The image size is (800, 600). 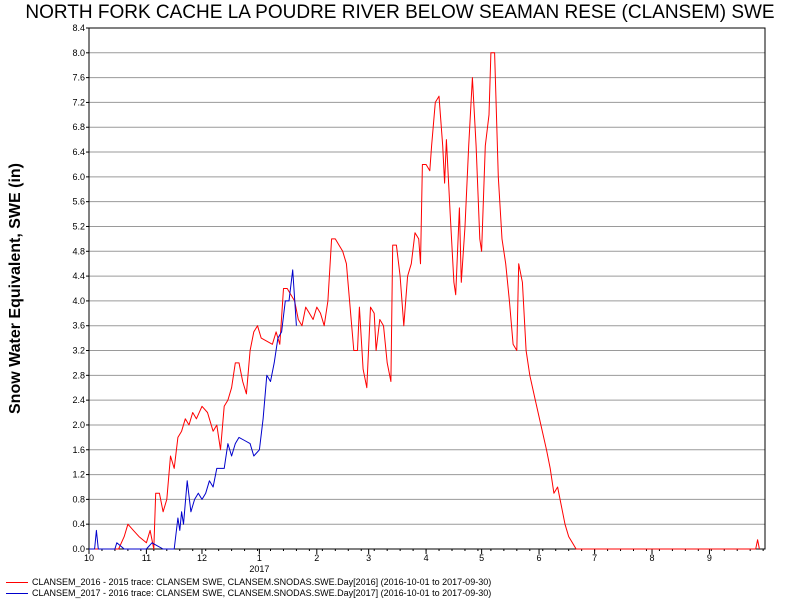 I want to click on y-tick-label: 7.6, so click(x=78, y=78).